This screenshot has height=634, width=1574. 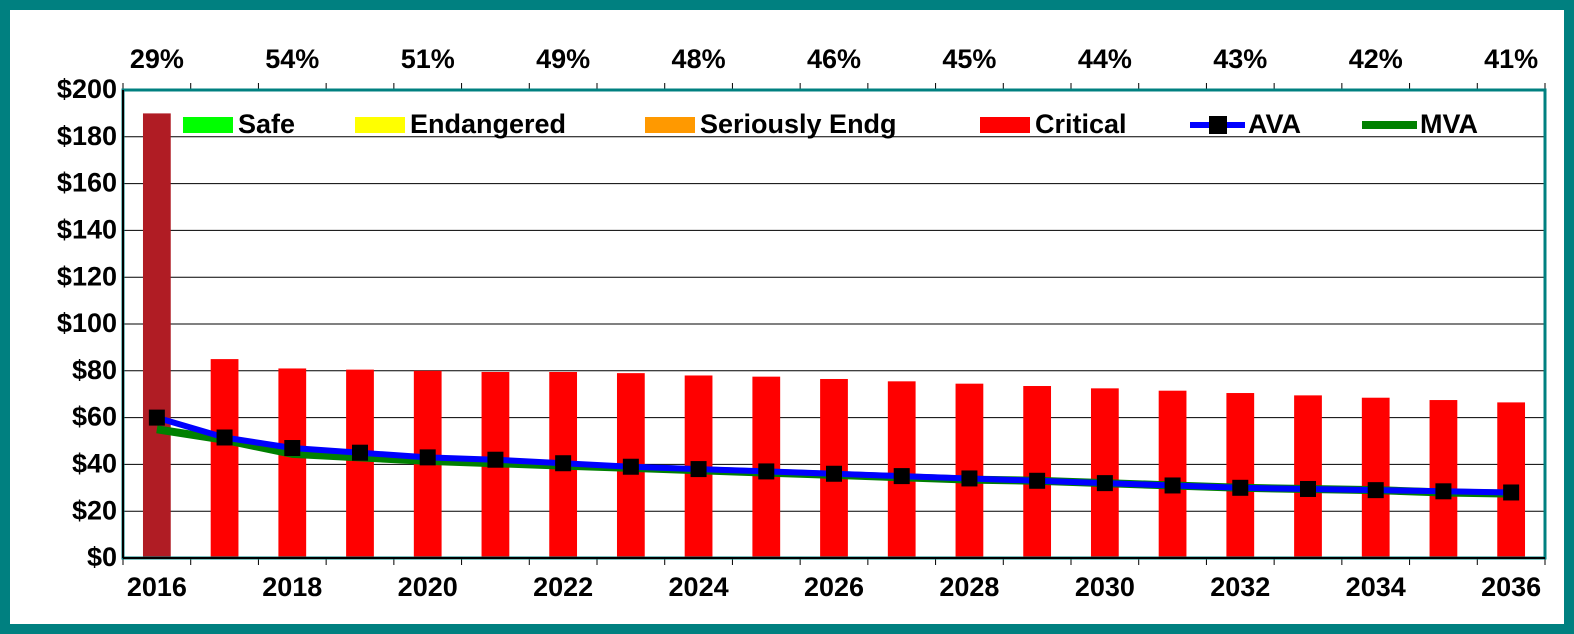 I want to click on top-label: 49%, so click(x=563, y=59).